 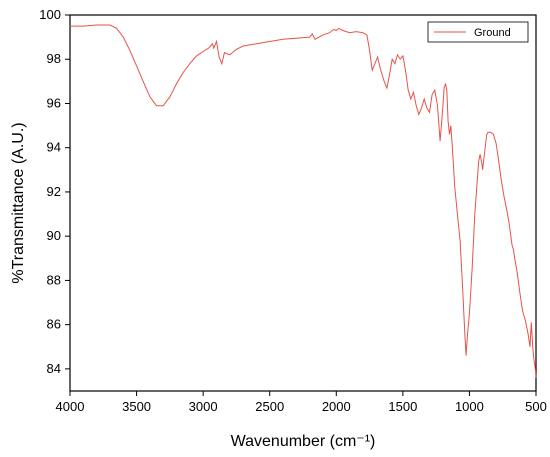 What do you see at coordinates (469, 406) in the screenshot?
I see `x-tick-label: 1000` at bounding box center [469, 406].